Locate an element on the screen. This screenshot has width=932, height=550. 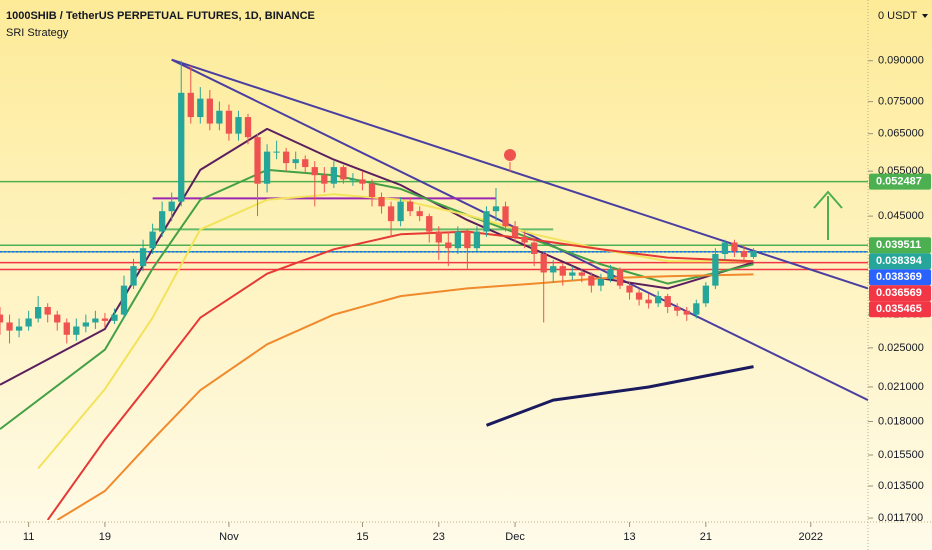
moving-average is located at coordinates (619, 396).